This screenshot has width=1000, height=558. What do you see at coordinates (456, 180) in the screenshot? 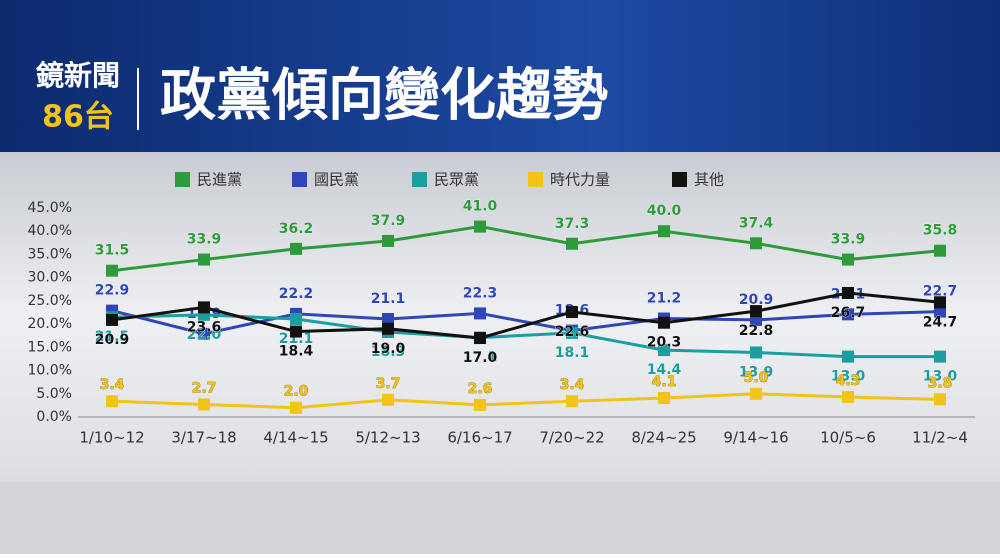
I see `legend-label: 民眾黨` at bounding box center [456, 180].